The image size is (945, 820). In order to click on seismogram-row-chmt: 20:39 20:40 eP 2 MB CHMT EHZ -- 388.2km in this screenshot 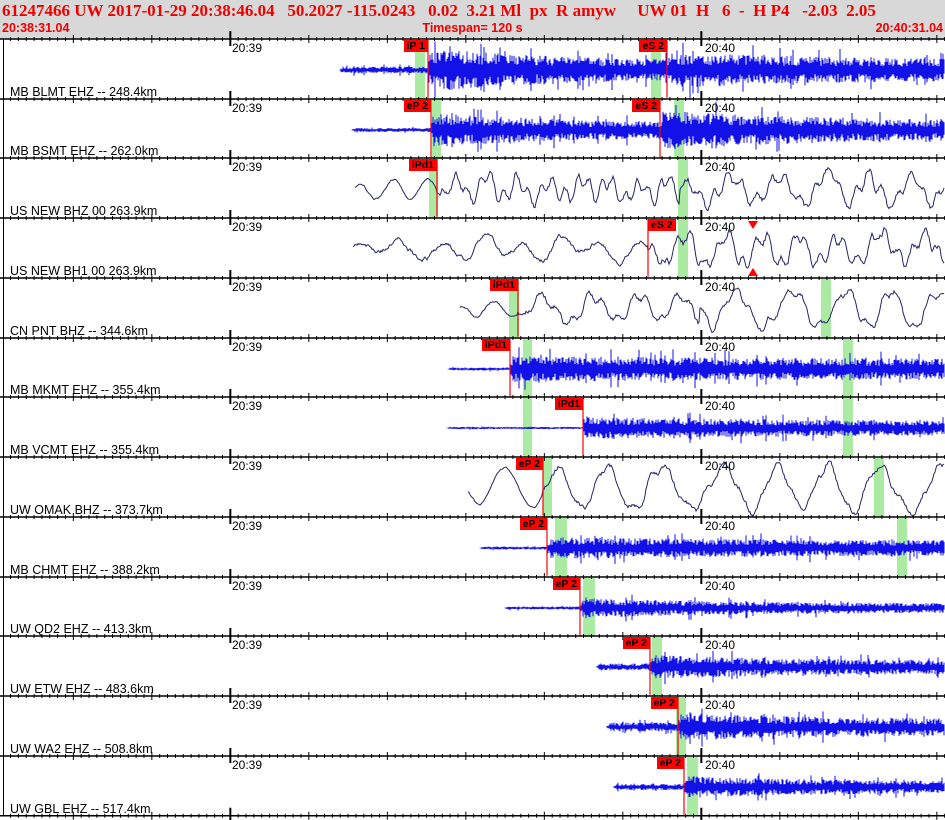, I will do `click(472, 542)`.